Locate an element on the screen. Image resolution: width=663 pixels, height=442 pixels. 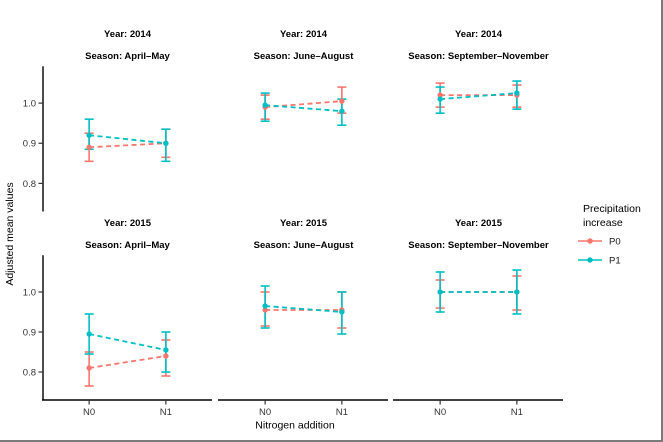
x-axis-title: Nitrogen addition is located at coordinates (295, 426).